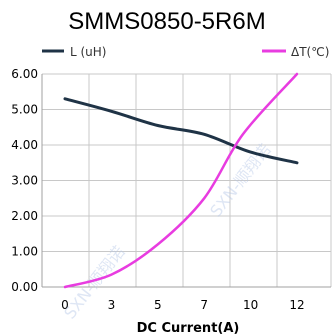 Image resolution: width=334 pixels, height=336 pixels. Describe the element at coordinates (24, 252) in the screenshot. I see `y-tick-label: 1.00` at that location.